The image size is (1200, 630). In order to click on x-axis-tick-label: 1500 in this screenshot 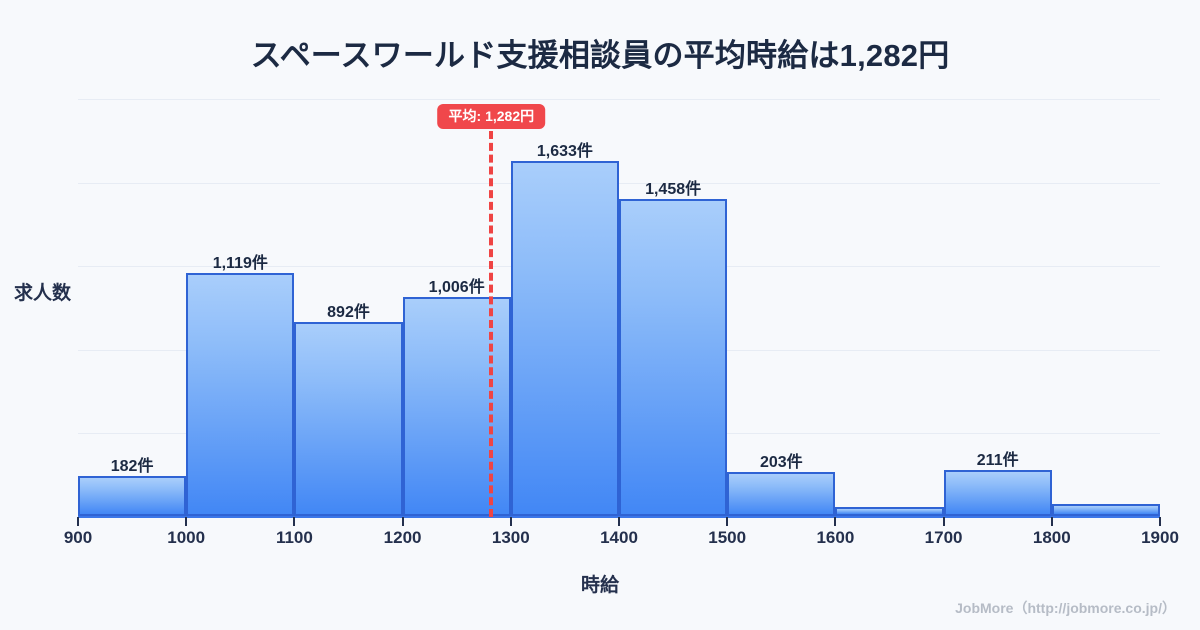, I will do `click(727, 537)`.